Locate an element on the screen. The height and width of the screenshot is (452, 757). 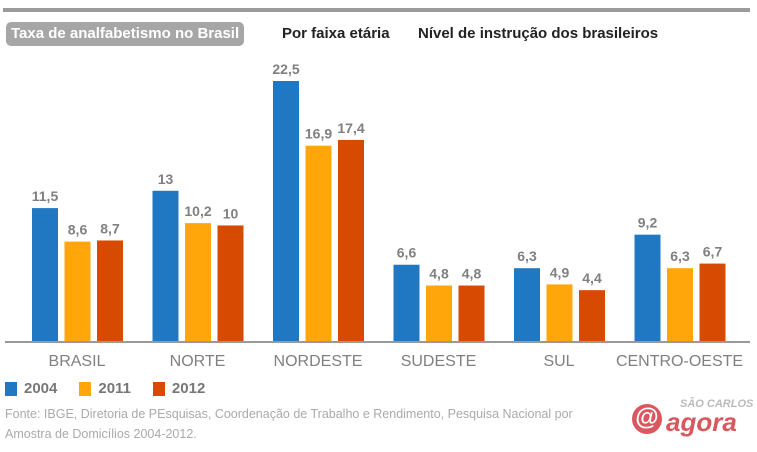
category-label: BRASIL is located at coordinates (77, 361).